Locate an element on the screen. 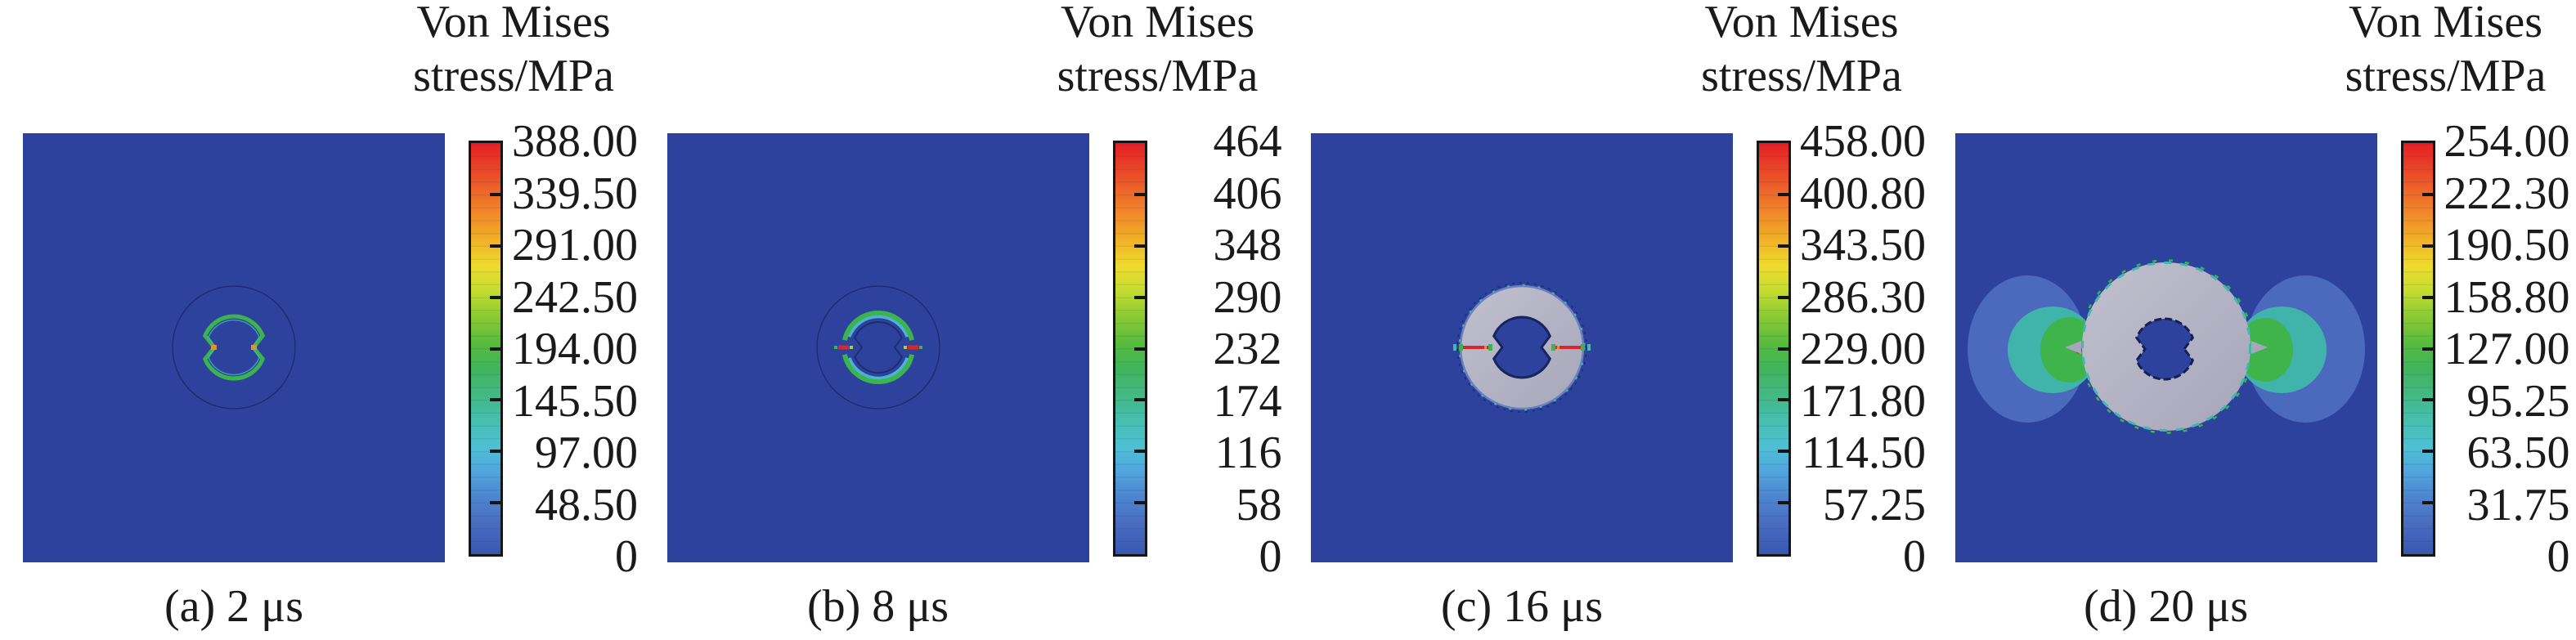  crack-tip-left-outer is located at coordinates (1461, 347).